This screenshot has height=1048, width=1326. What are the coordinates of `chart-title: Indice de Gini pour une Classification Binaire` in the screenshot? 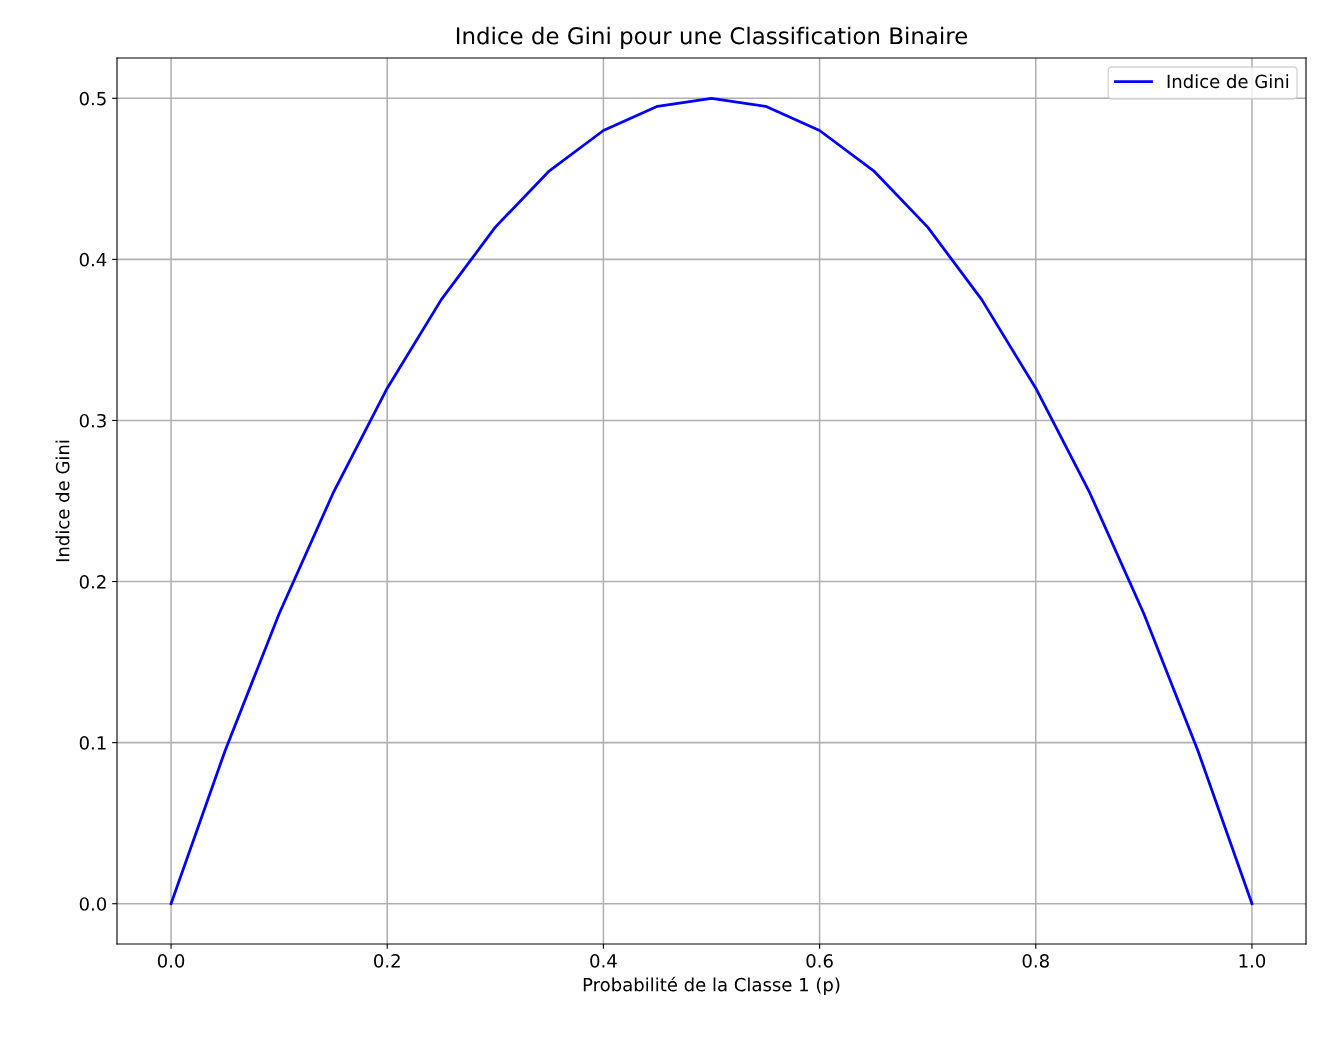 It's located at (712, 37).